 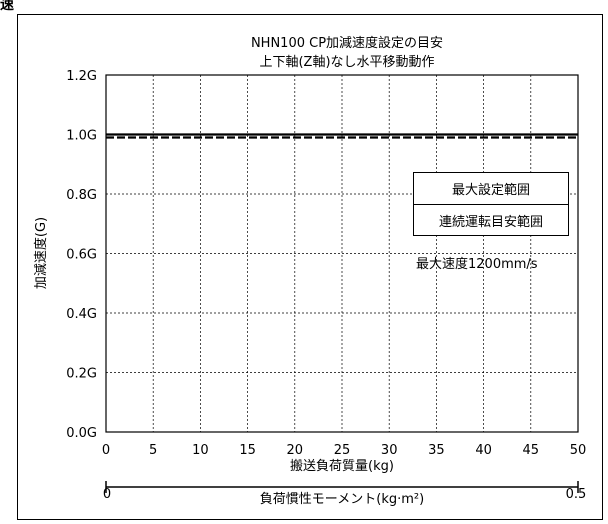 I want to click on x-tick-label: 40, so click(x=483, y=450).